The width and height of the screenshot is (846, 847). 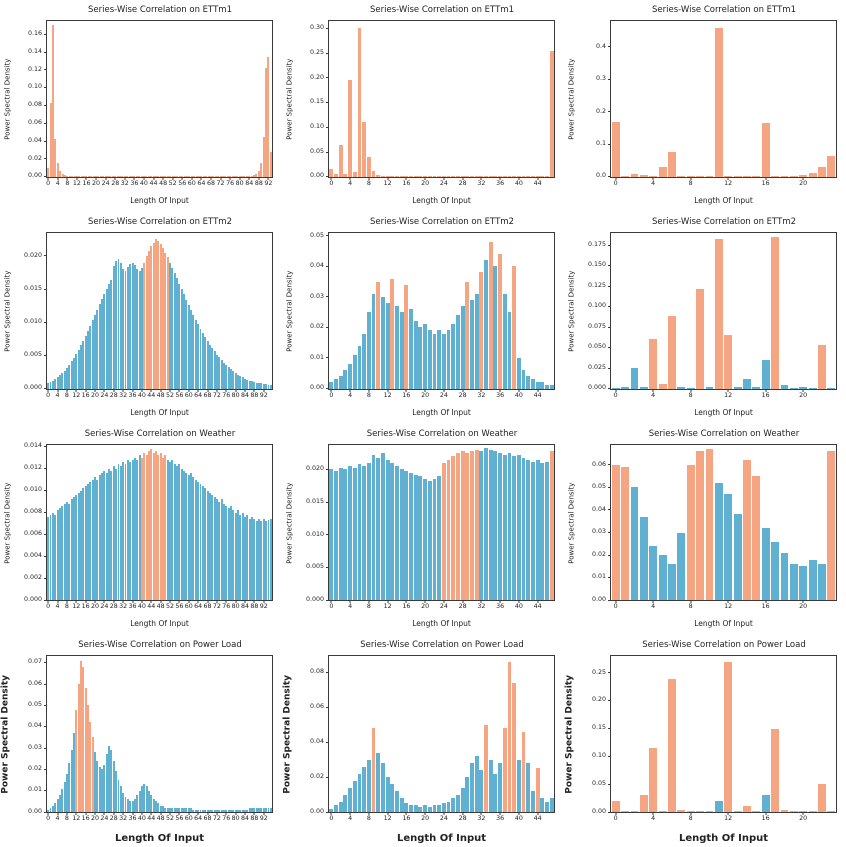 What do you see at coordinates (690, 818) in the screenshot?
I see `x-tick-label: 8` at bounding box center [690, 818].